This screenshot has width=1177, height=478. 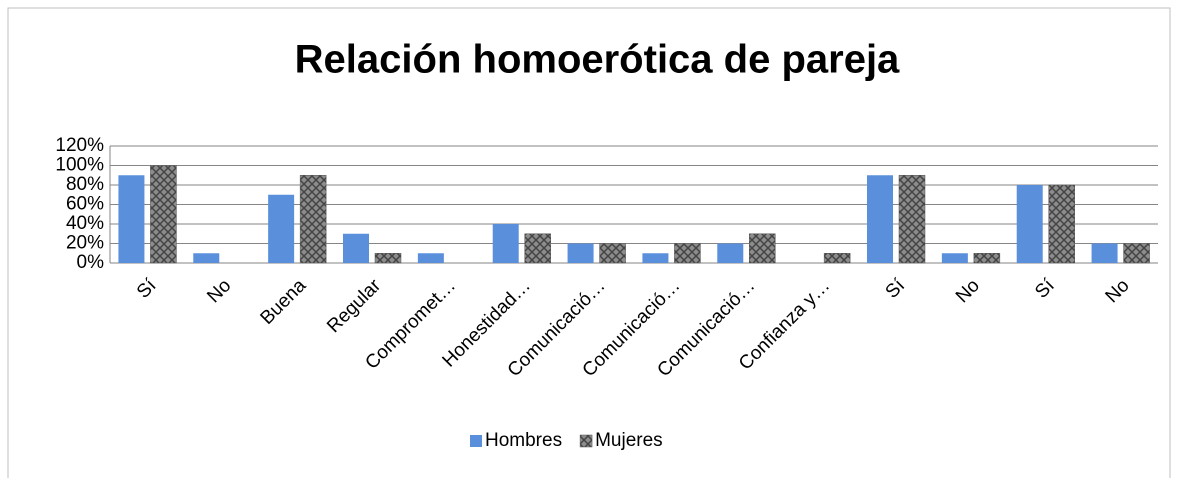 I want to click on x-tick-label: Buena, so click(x=284, y=302).